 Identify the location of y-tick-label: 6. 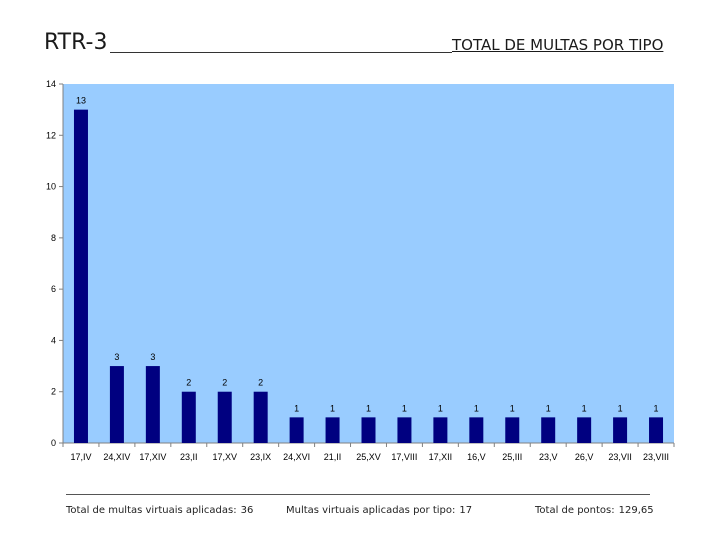
(53, 289).